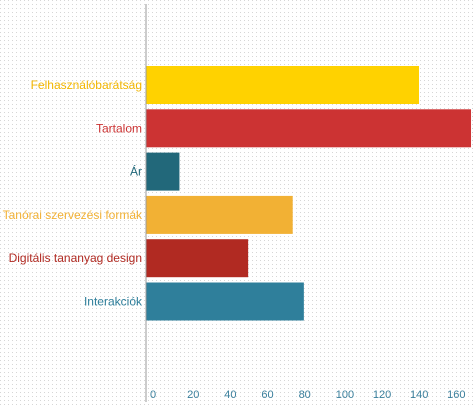 The image size is (475, 406). What do you see at coordinates (267, 395) in the screenshot?
I see `x-tick-label: 60` at bounding box center [267, 395].